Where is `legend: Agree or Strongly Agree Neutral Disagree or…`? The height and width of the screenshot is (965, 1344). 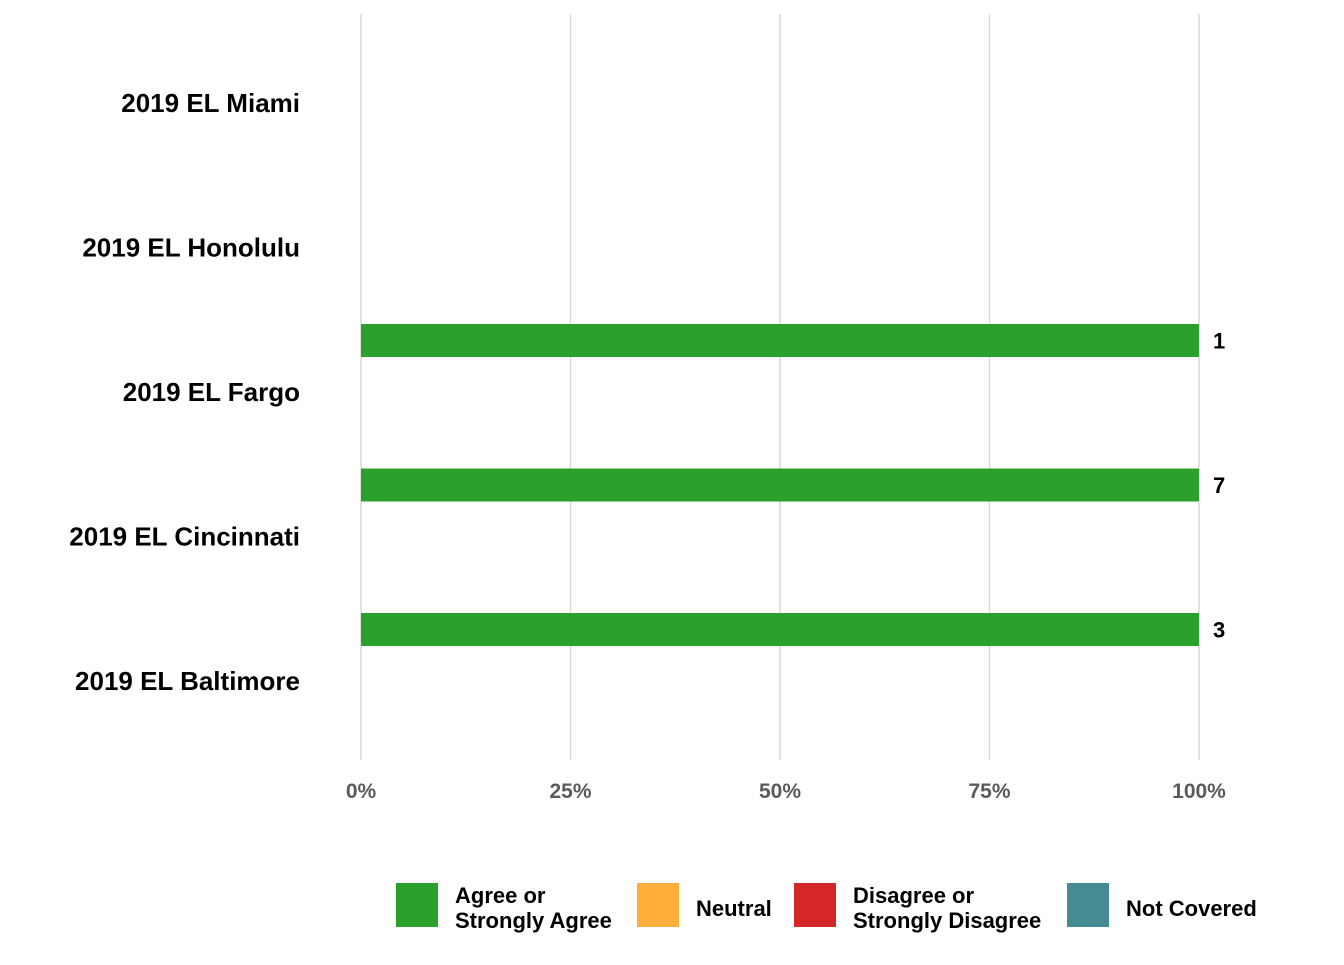
legend: Agree or Strongly Agree Neutral Disagree or… is located at coordinates (826, 908).